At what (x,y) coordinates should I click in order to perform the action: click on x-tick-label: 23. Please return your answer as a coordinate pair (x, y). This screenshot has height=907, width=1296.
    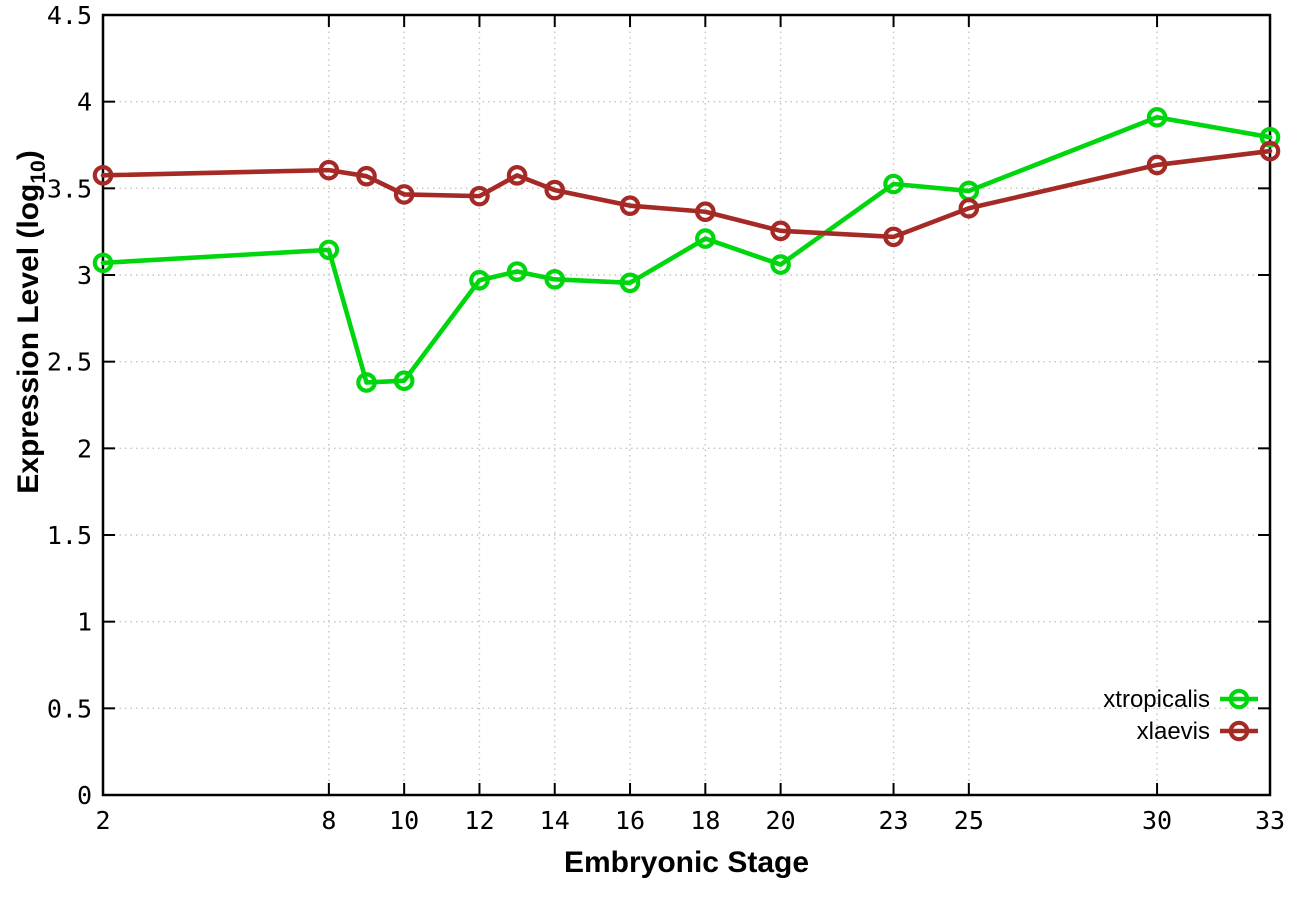
    Looking at the image, I should click on (893, 820).